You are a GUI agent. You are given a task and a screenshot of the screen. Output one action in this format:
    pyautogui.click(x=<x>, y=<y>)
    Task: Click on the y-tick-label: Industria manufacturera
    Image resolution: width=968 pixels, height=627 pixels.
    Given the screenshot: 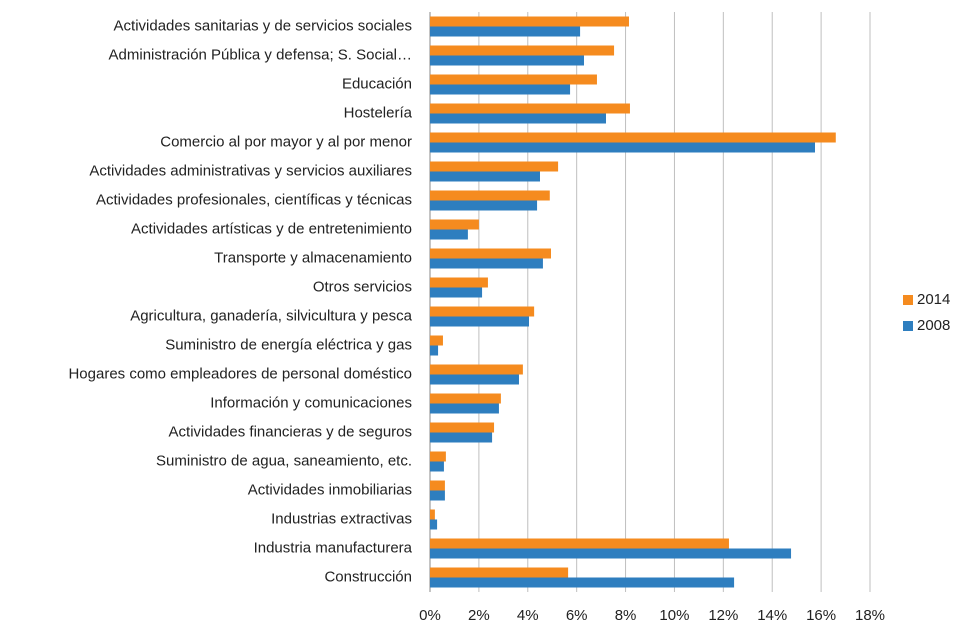 What is the action you would take?
    pyautogui.click(x=333, y=547)
    